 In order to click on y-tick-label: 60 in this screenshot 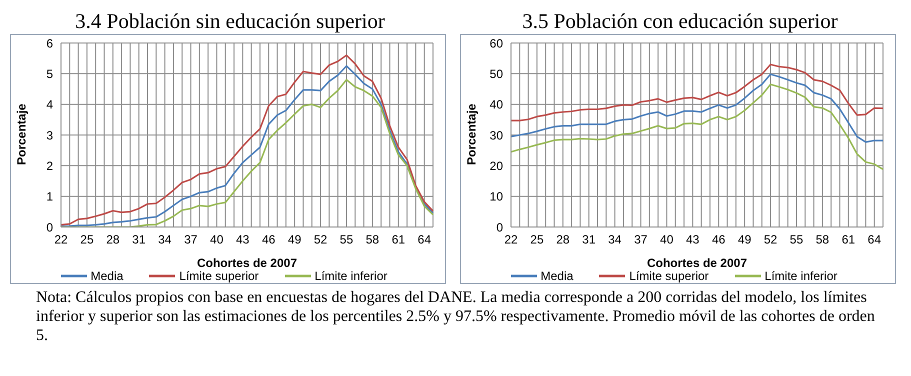, I will do `click(497, 43)`.